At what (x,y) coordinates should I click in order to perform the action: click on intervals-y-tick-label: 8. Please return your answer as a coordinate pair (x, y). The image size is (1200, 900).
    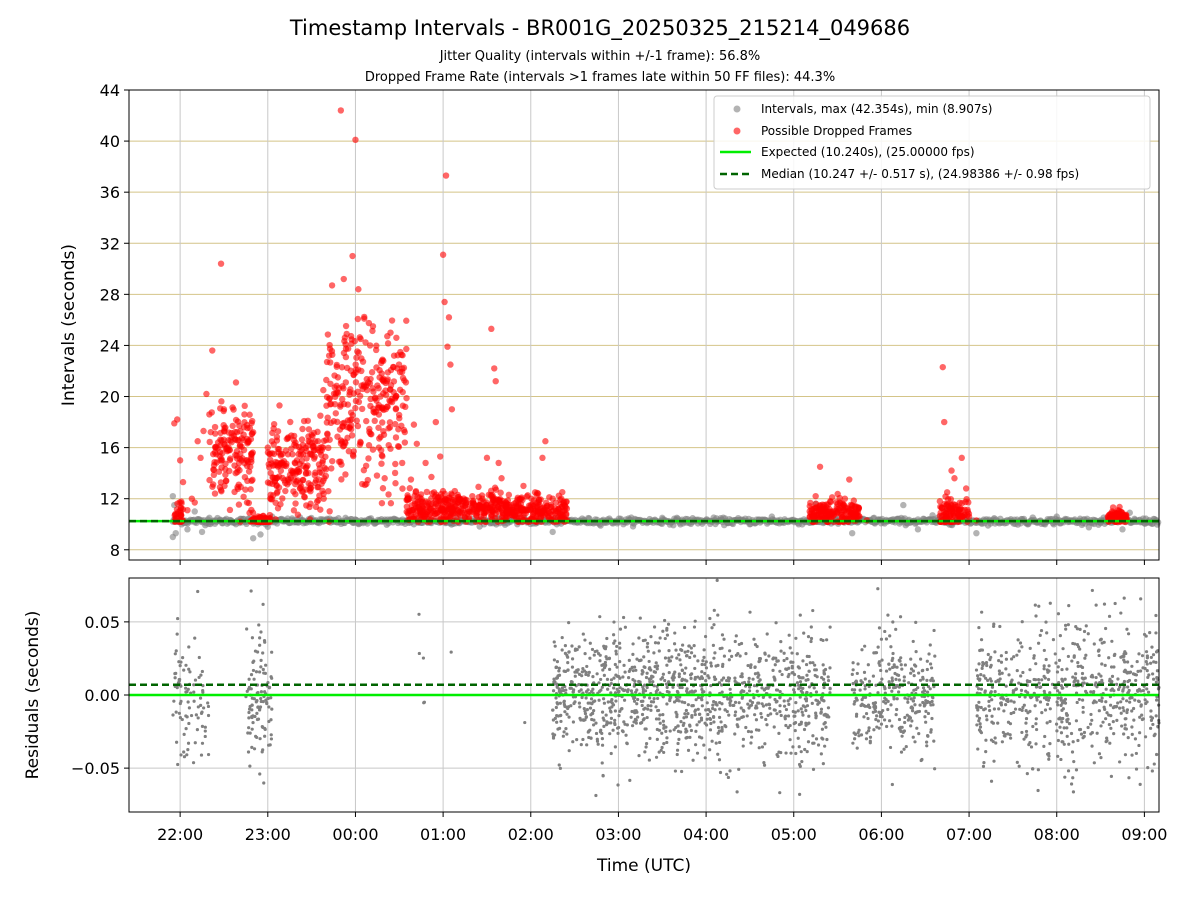
    Looking at the image, I should click on (115, 550).